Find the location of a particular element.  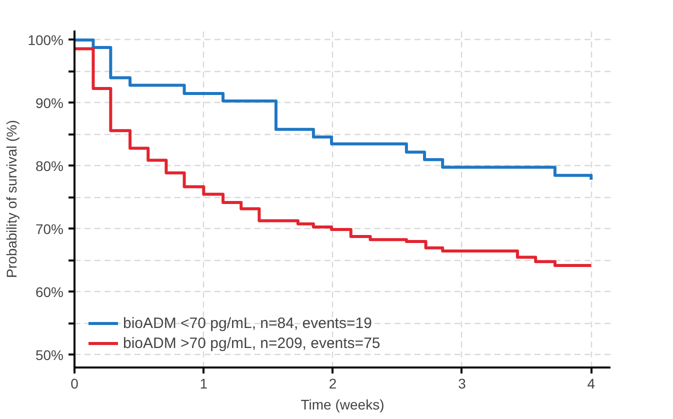

y-tick-label: 100% is located at coordinates (46, 40).